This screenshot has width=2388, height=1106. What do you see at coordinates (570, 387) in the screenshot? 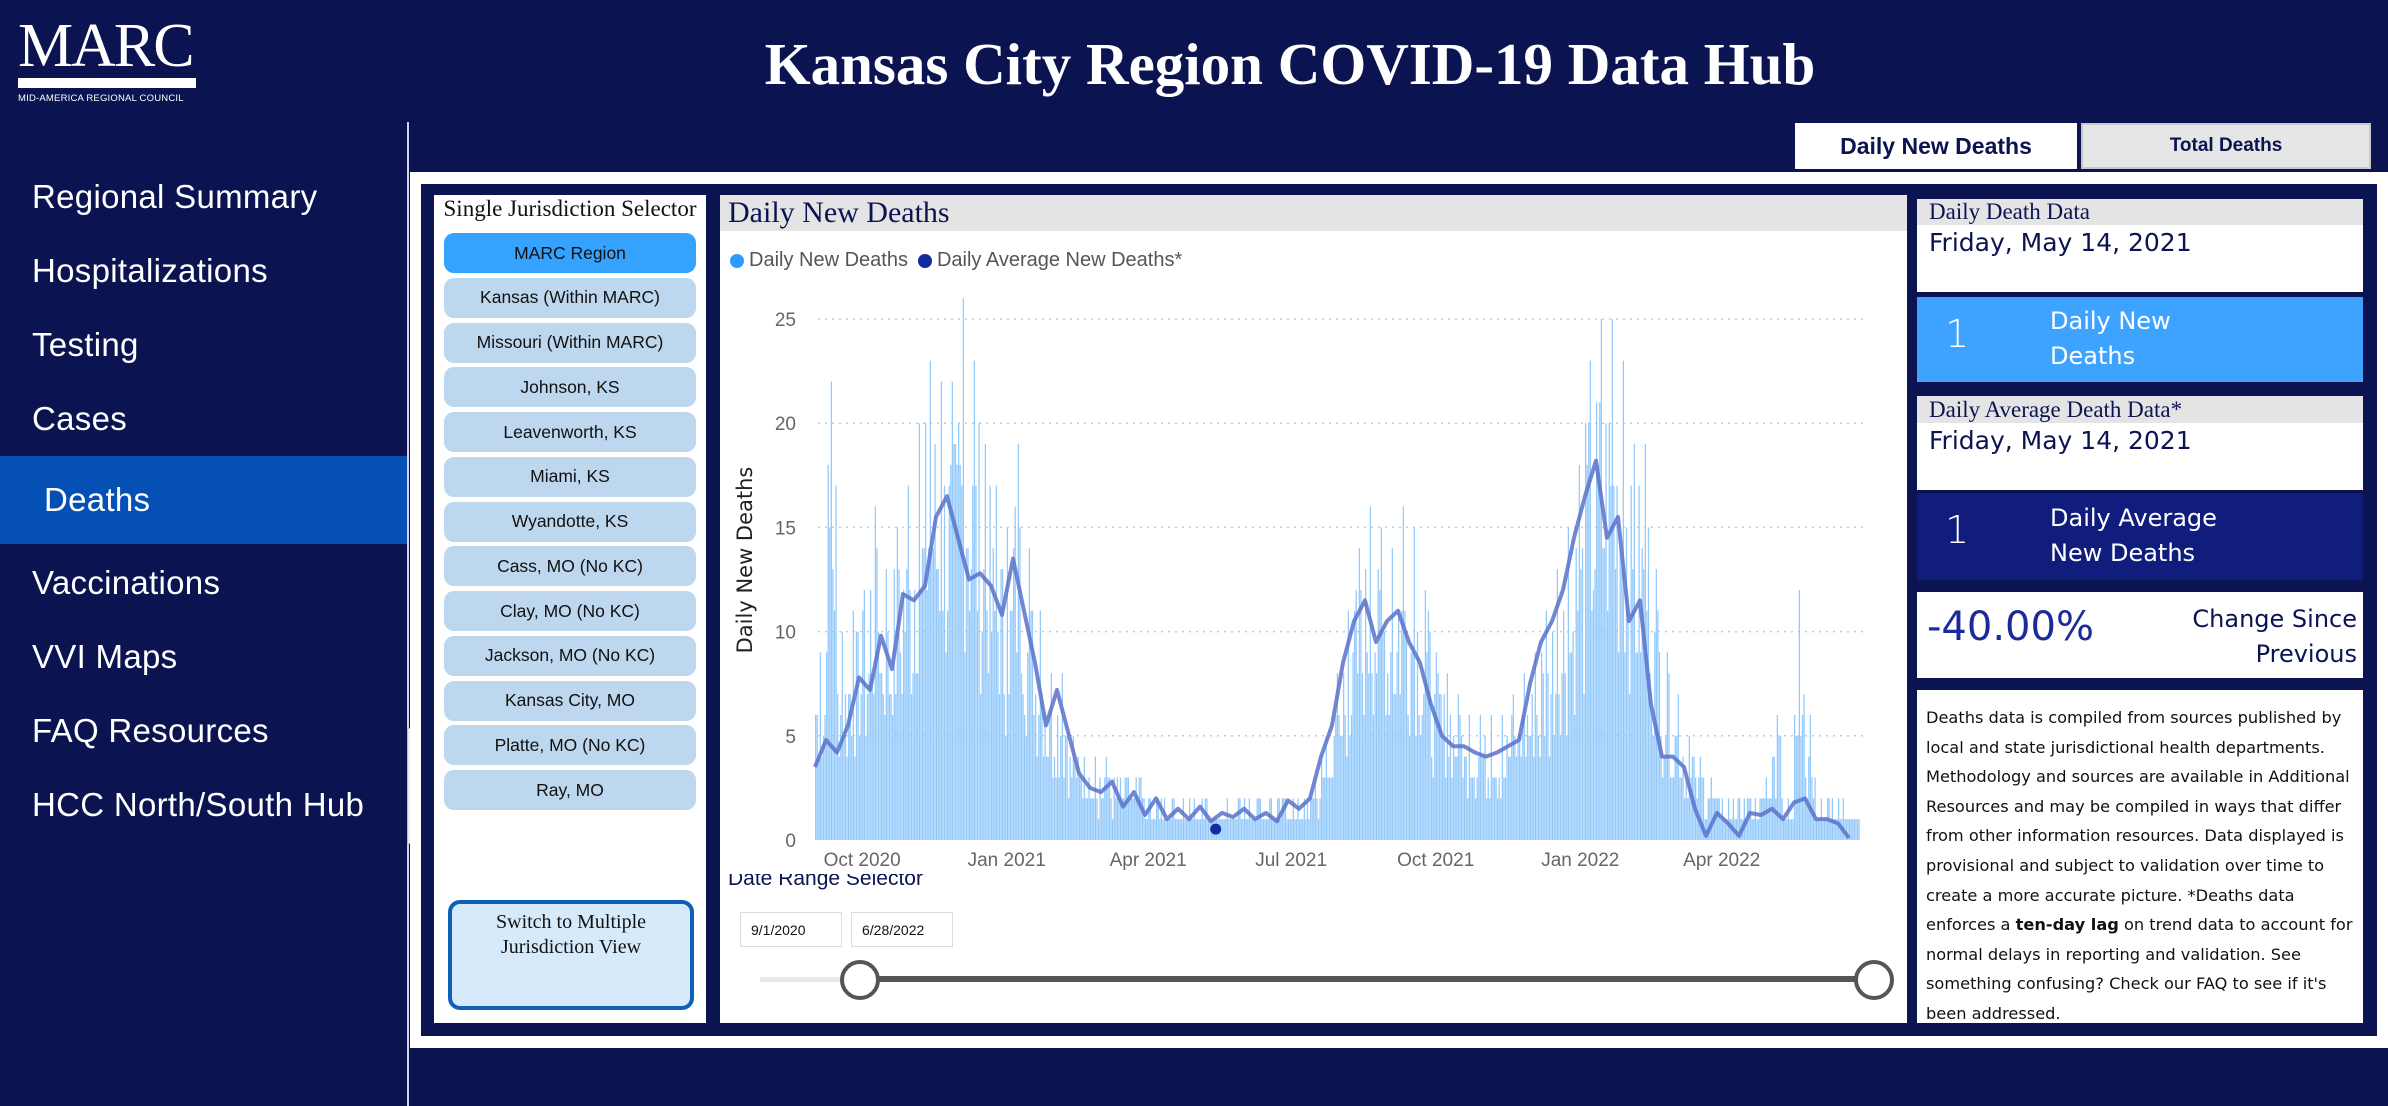
I see `jurisdiction-option-johnson-ks: Johnson, KS` at bounding box center [570, 387].